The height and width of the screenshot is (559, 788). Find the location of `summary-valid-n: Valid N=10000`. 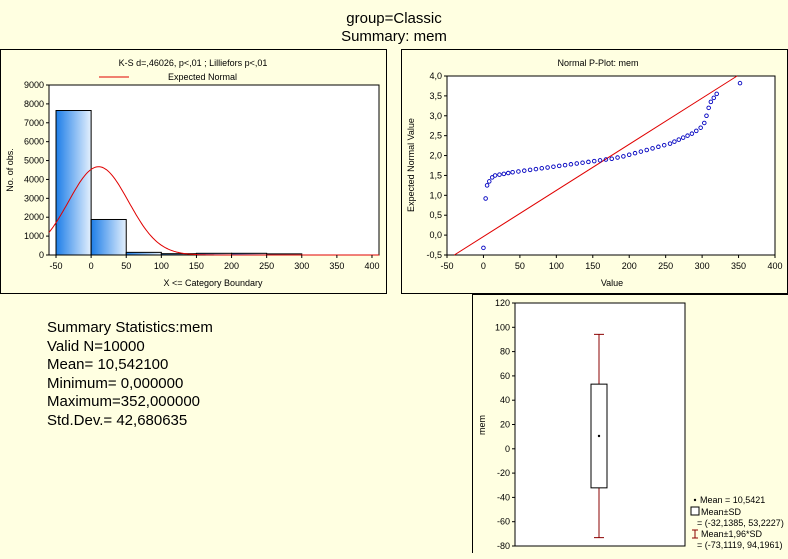

summary-valid-n: Valid N=10000 is located at coordinates (96, 346).